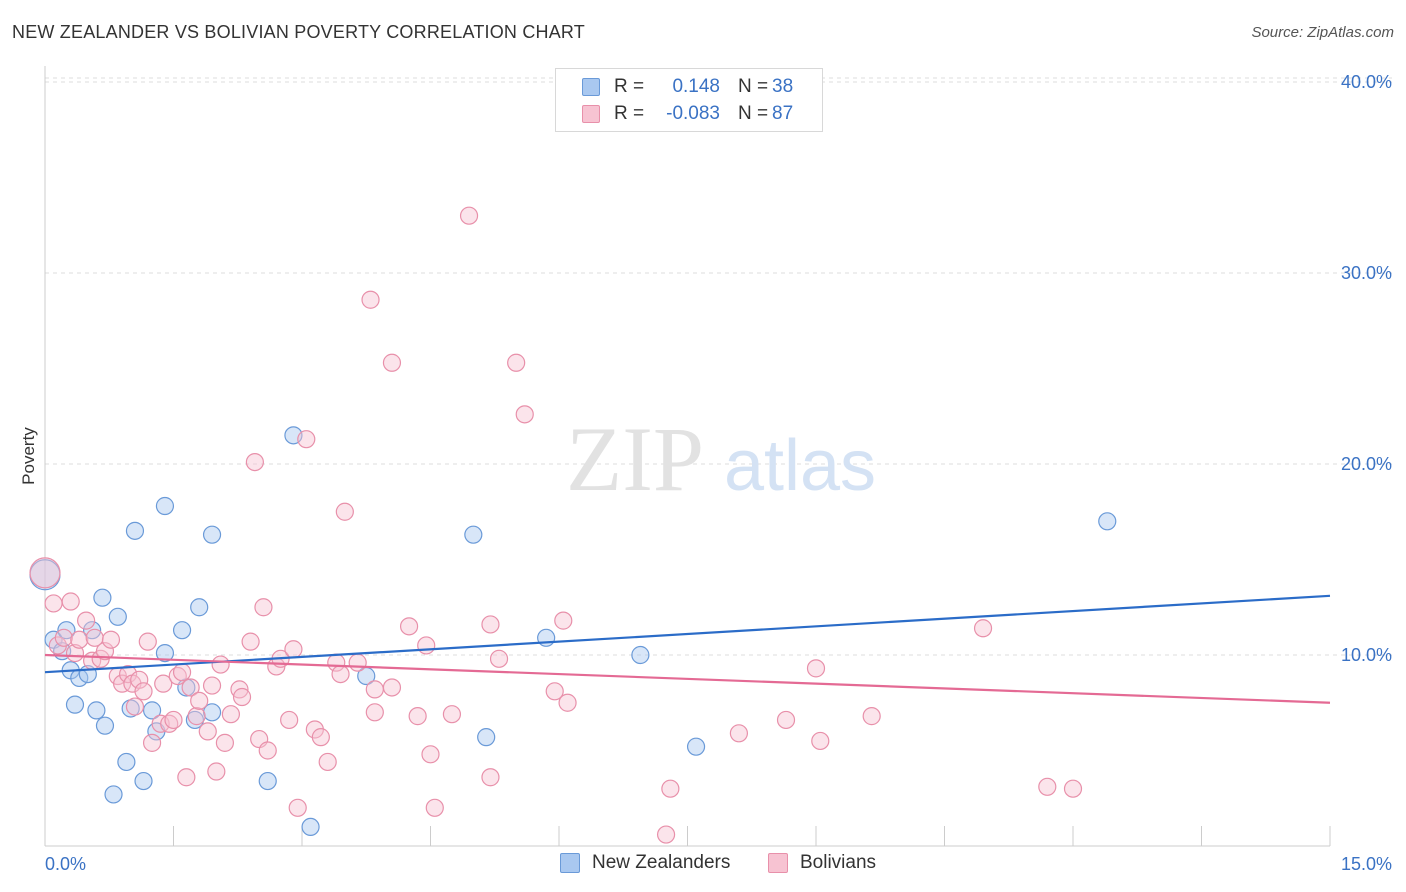 The image size is (1406, 892). I want to click on watermark-zip: ZIP, so click(635, 459).